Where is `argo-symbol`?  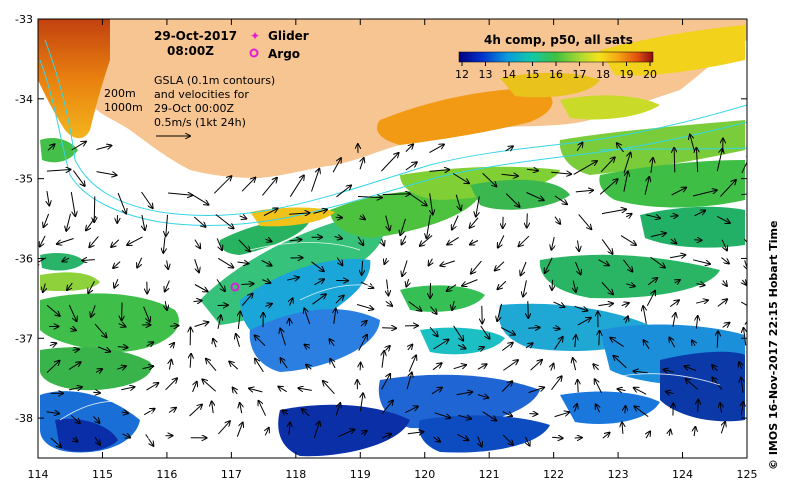
argo-symbol is located at coordinates (254, 53).